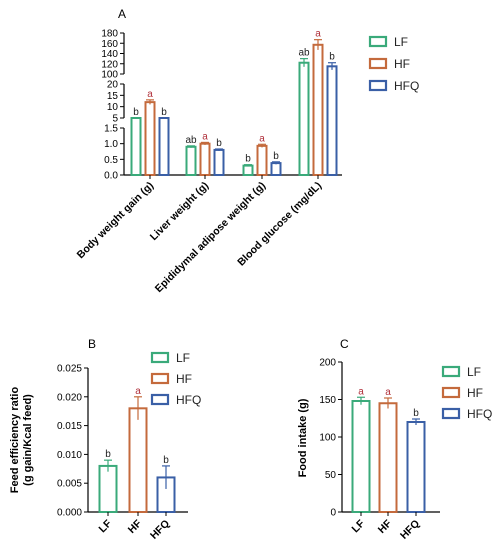 This screenshot has width=500, height=555. Describe the element at coordinates (138, 391) in the screenshot. I see `bar-b-hf-sig-label: a` at that location.